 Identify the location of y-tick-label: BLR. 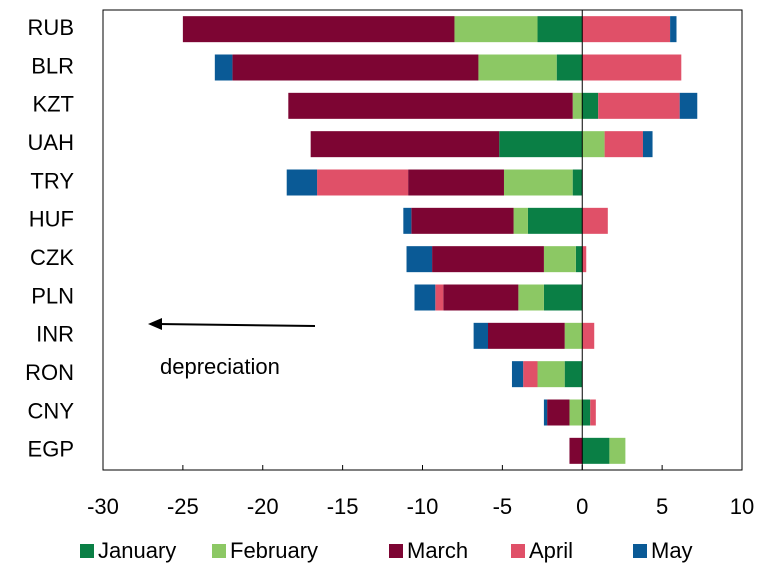
(52, 65).